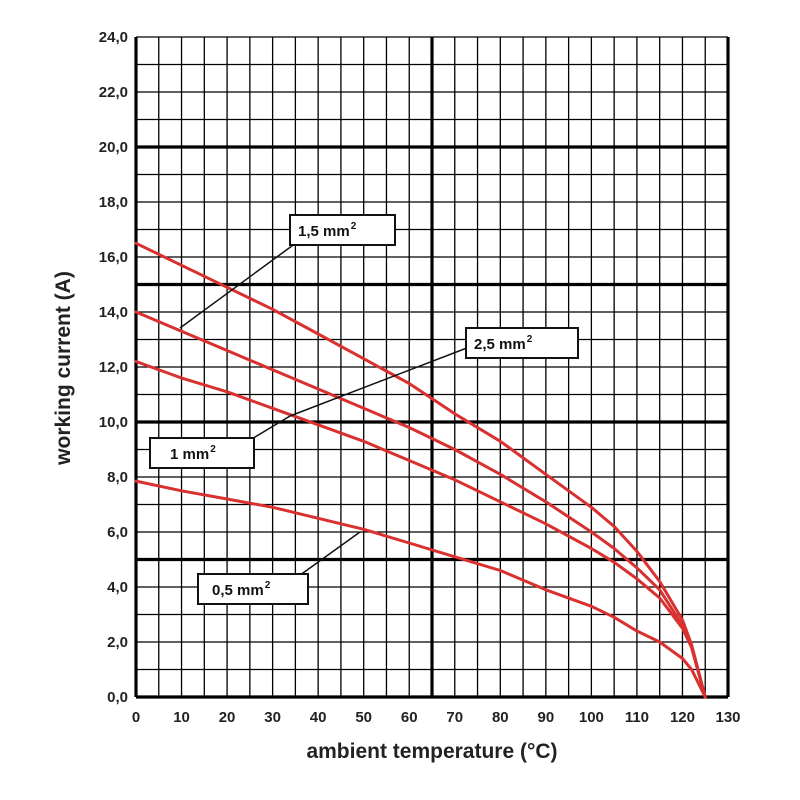  What do you see at coordinates (363, 717) in the screenshot?
I see `x-tick-label: 50` at bounding box center [363, 717].